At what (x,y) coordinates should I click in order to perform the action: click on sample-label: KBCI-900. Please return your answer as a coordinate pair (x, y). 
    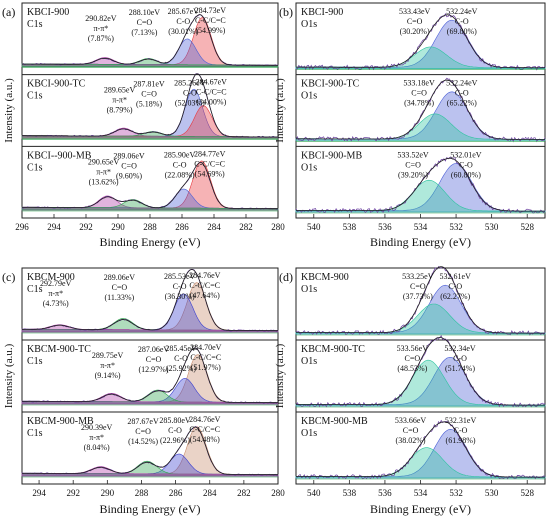
    Looking at the image, I should click on (322, 12).